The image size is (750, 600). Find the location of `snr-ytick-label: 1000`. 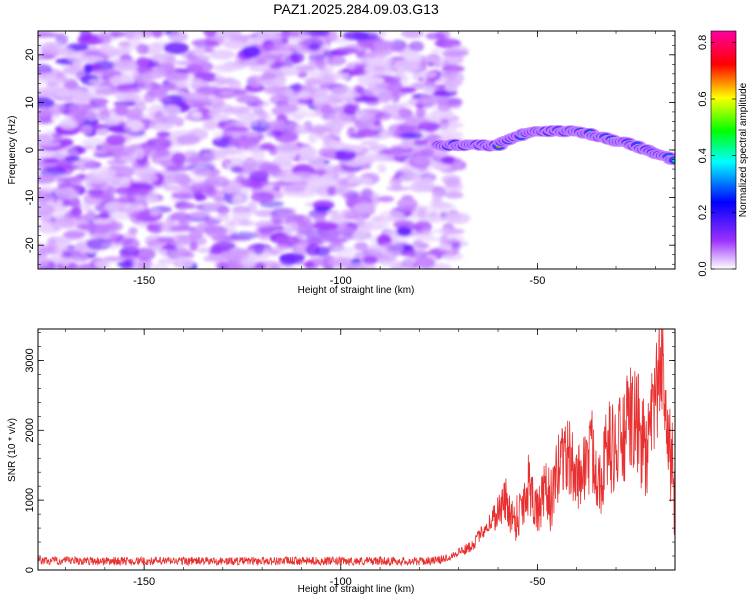

snr-ytick-label: 1000 is located at coordinates (30, 500).